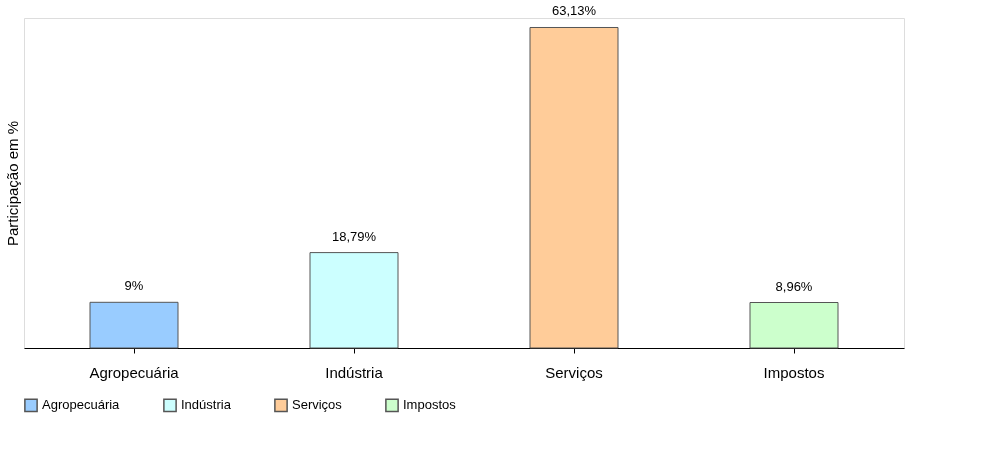 Image resolution: width=1008 pixels, height=472 pixels. I want to click on legend-label: Agropecuária, so click(81, 405).